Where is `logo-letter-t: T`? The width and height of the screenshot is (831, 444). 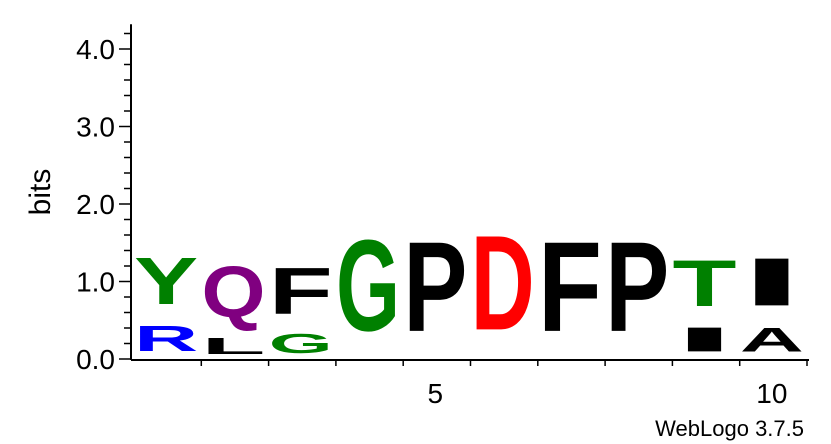 logo-letter-t: T is located at coordinates (705, 283).